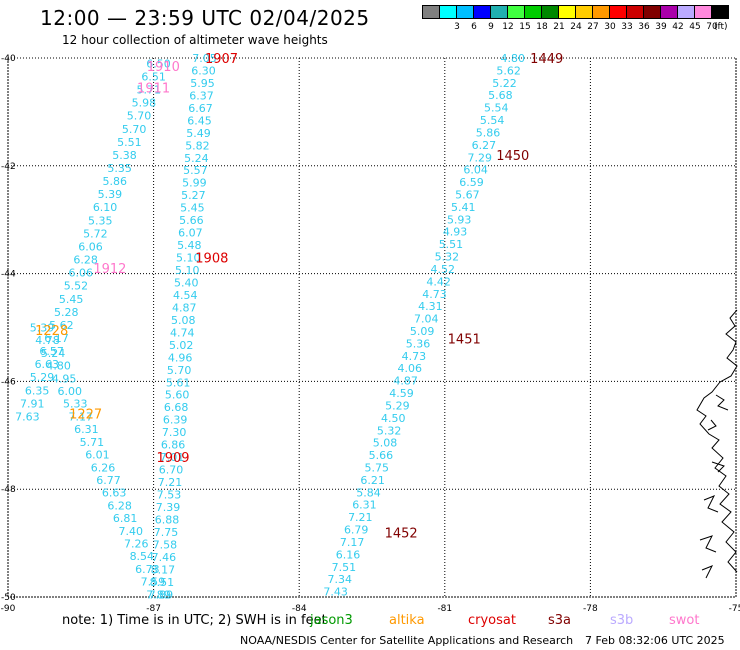  Describe the element at coordinates (134, 129) in the screenshot. I see `wave-height-value: 5.70` at that location.